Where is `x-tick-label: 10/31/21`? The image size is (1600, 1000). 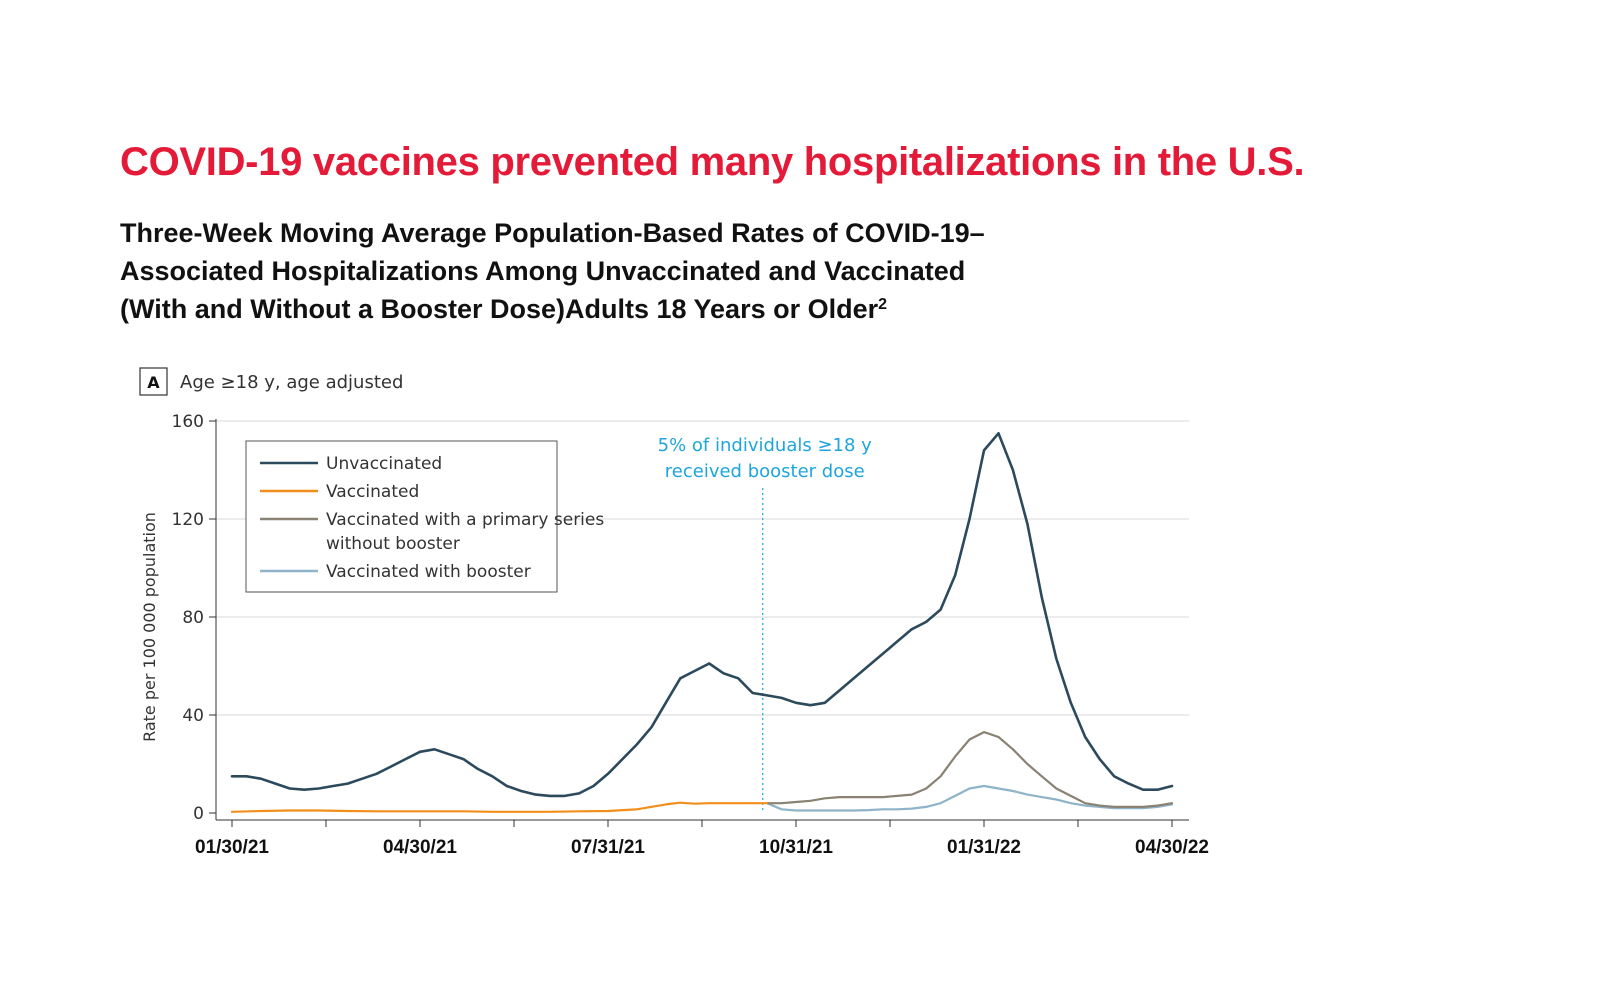 x-tick-label: 10/31/21 is located at coordinates (796, 847).